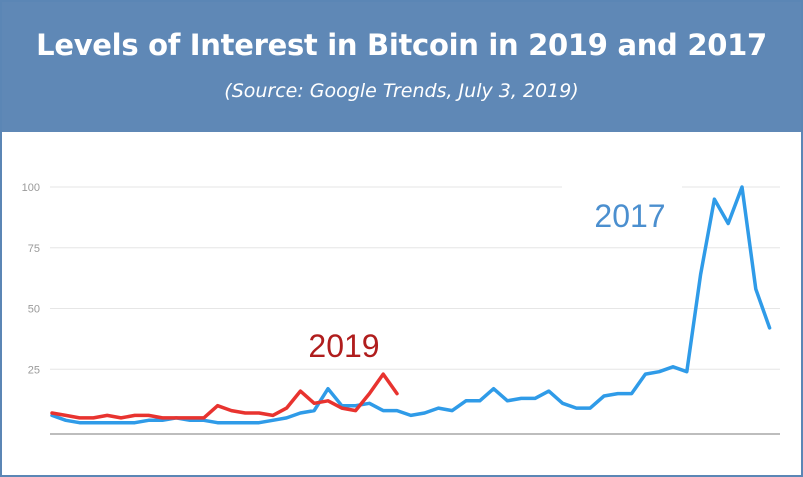  What do you see at coordinates (629, 216) in the screenshot?
I see `series-label-2017: 2017` at bounding box center [629, 216].